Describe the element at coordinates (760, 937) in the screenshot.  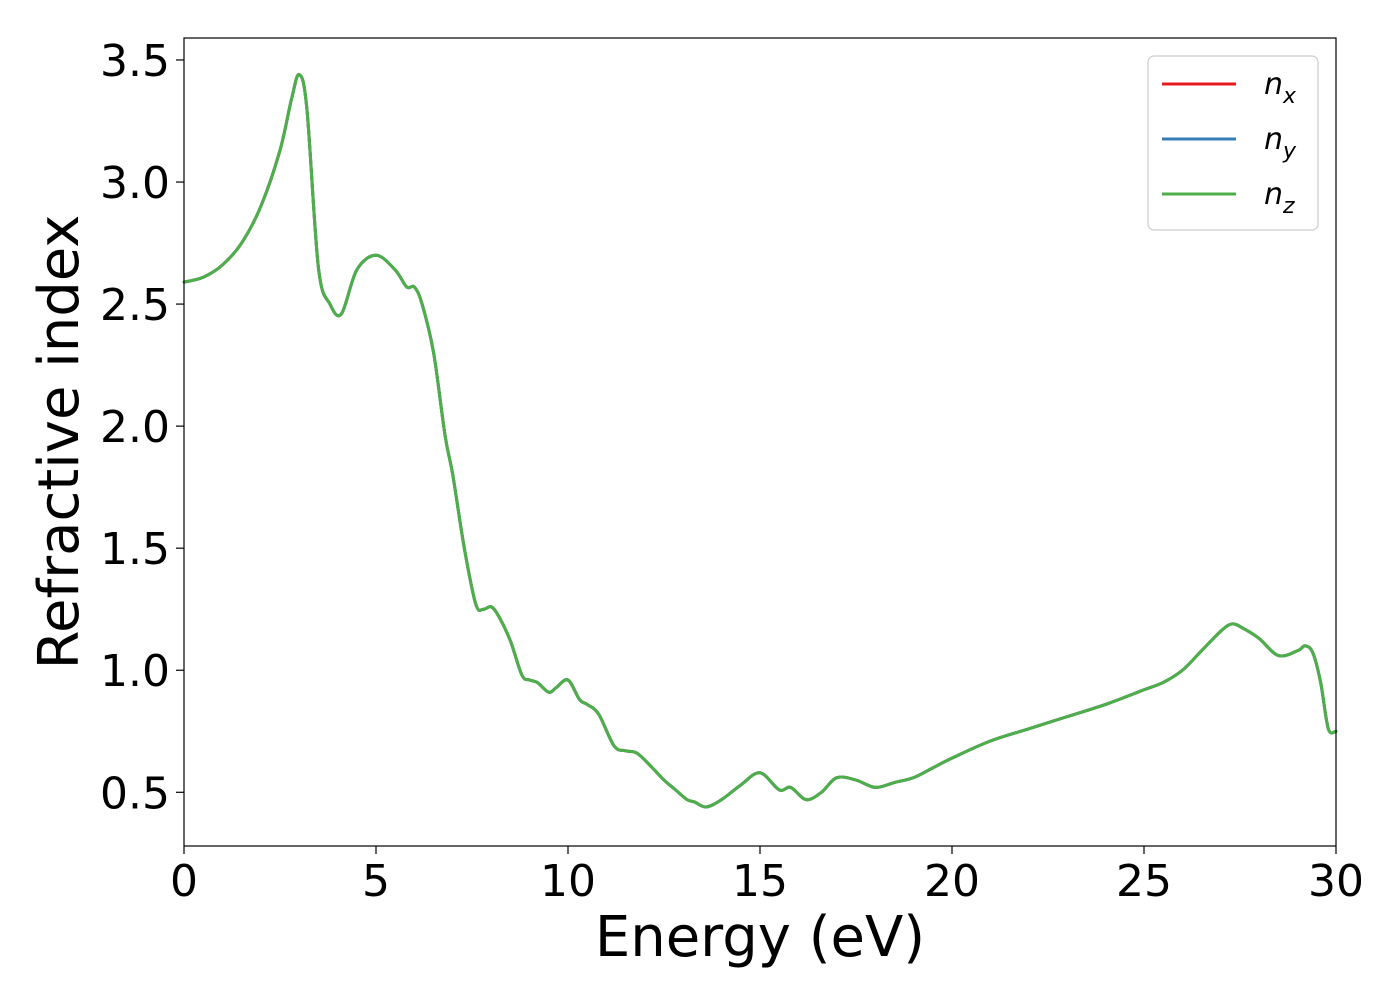
I see `x-axis-title: Energy (eV)` at that location.